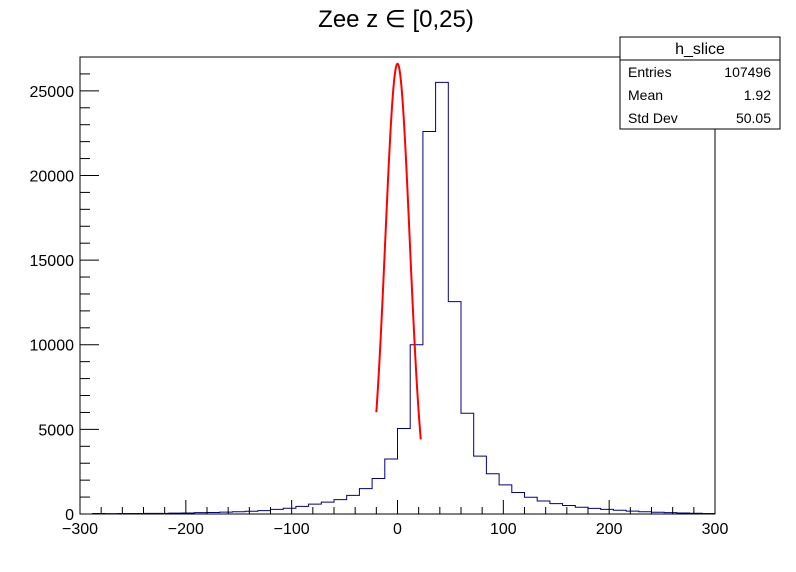 The width and height of the screenshot is (796, 572). Describe the element at coordinates (747, 72) in the screenshot. I see `stats-entries-value: 107496` at that location.